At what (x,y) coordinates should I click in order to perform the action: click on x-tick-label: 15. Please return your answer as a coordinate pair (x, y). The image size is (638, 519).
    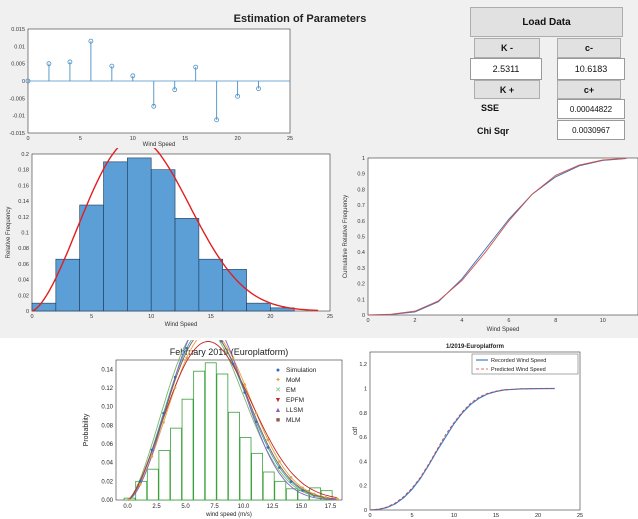
    Looking at the image, I should click on (496, 516).